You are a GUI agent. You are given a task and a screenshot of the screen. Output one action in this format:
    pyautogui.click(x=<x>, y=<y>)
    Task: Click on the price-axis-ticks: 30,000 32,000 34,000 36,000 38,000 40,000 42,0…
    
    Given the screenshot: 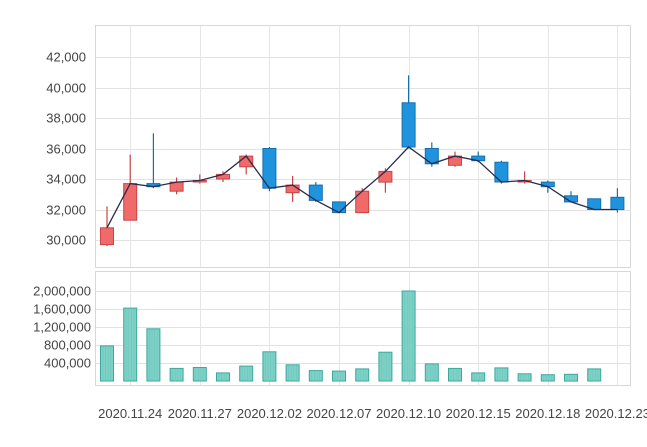 What is the action you would take?
    pyautogui.click(x=66, y=149)
    